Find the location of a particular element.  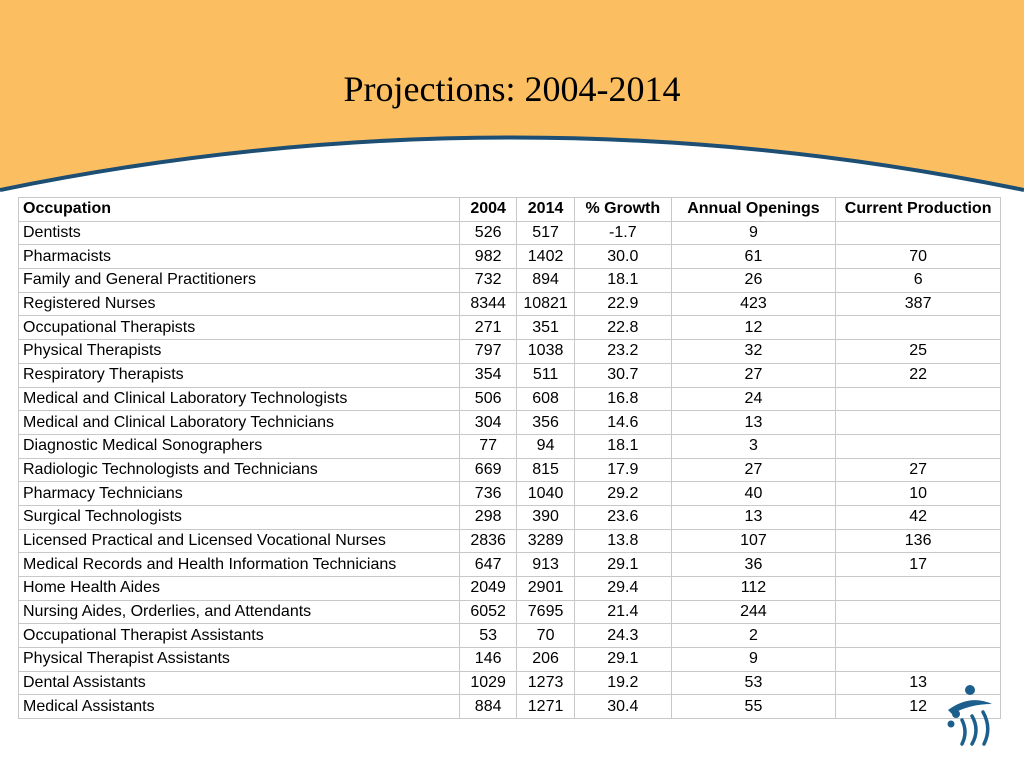

cell-count-2014: 1273 is located at coordinates (546, 683).